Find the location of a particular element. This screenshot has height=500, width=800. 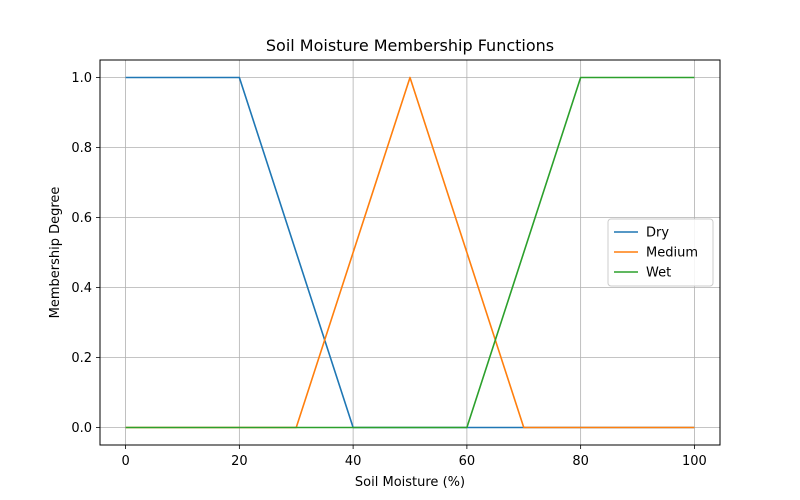

legend-label-wet: Wet is located at coordinates (658, 273).